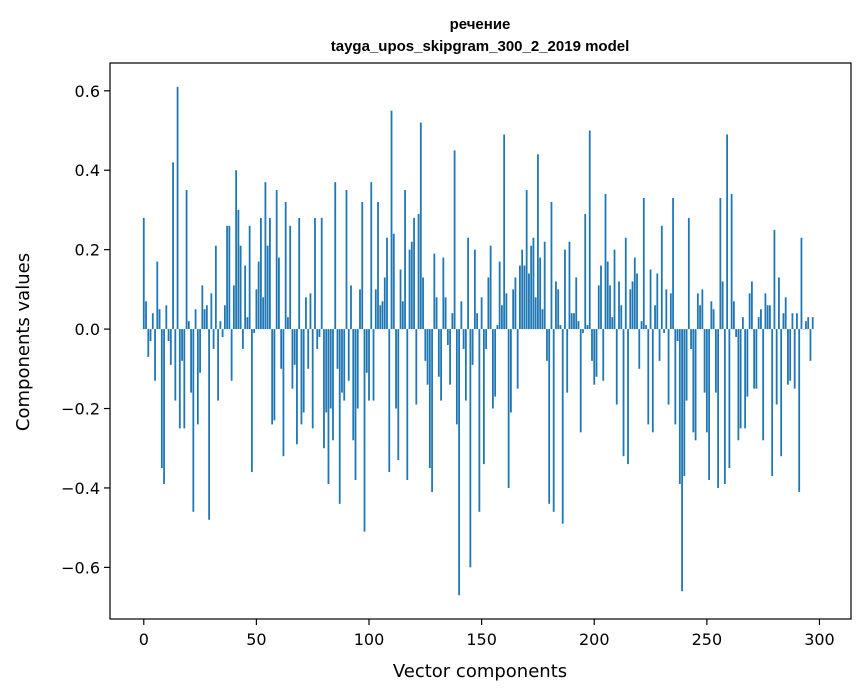  What do you see at coordinates (87, 170) in the screenshot?
I see `y-tick-label-5: 0.4` at bounding box center [87, 170].